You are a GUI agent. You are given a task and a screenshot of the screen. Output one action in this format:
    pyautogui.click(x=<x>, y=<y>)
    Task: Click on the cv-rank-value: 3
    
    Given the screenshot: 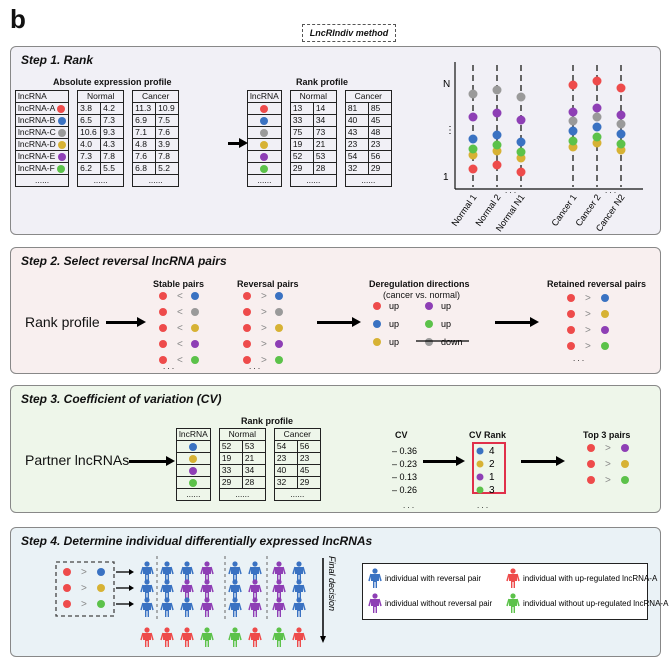 What is the action you would take?
    pyautogui.click(x=492, y=490)
    